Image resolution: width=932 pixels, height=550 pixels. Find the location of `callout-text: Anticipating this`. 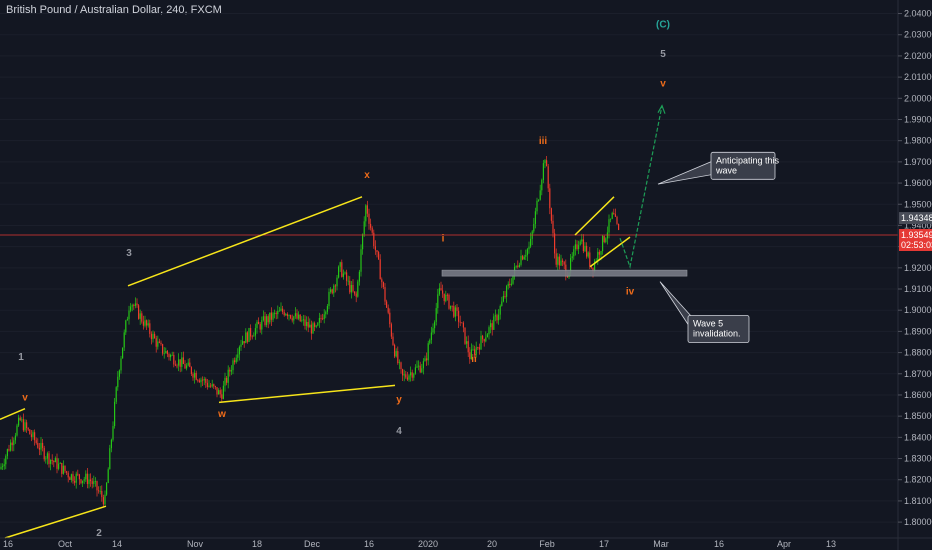

callout-text: Anticipating this is located at coordinates (748, 160).